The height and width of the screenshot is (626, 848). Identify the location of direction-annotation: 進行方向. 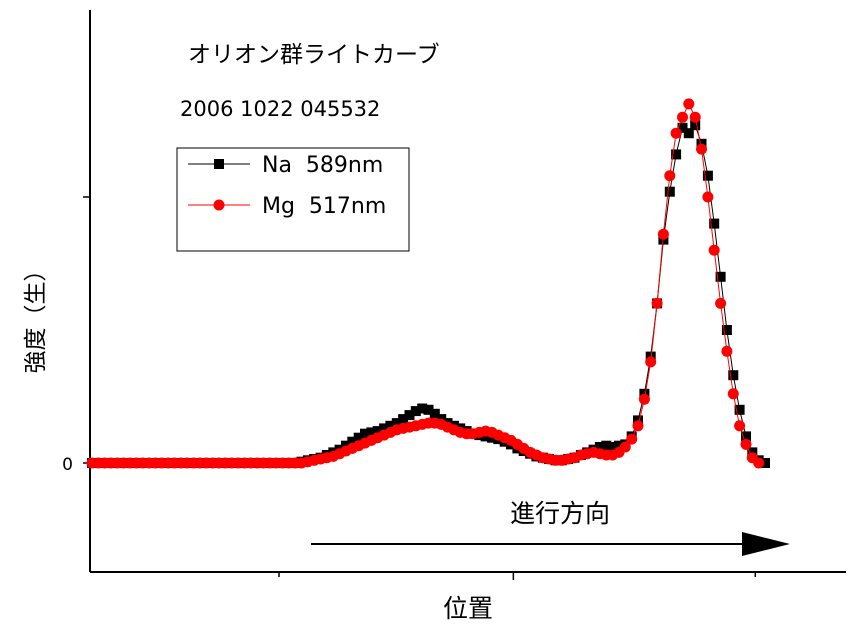
(550, 527).